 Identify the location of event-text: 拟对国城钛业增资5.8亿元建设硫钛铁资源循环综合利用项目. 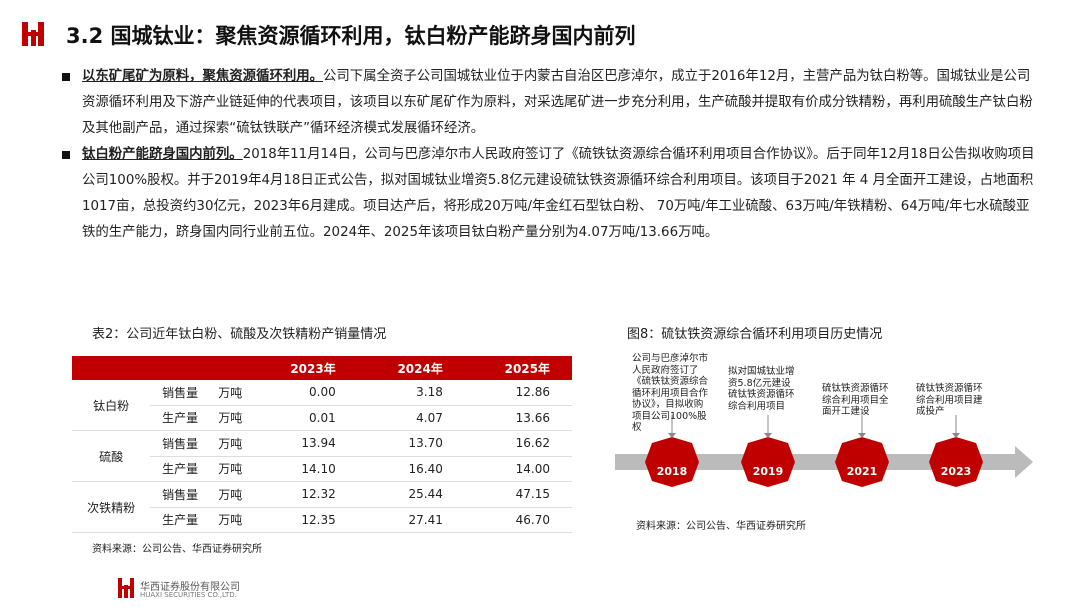
(761, 389).